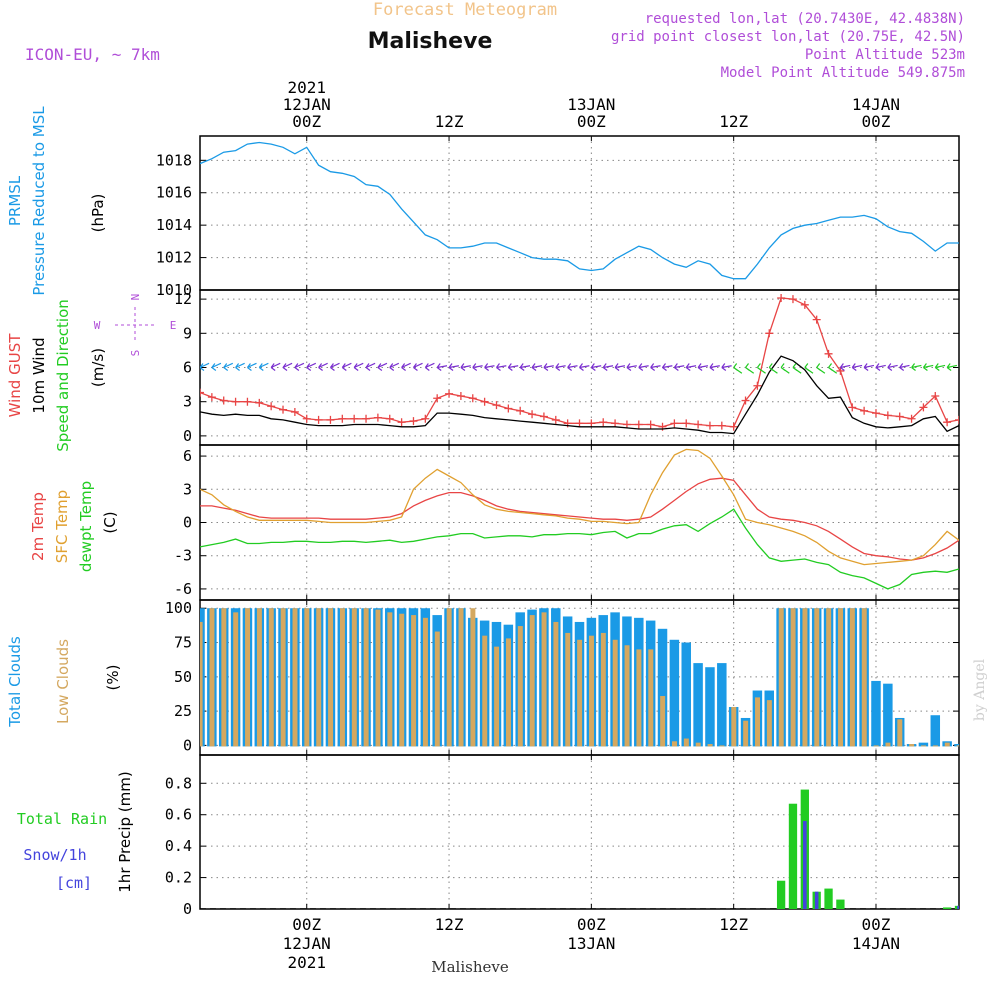 The image size is (1000, 1000). Describe the element at coordinates (178, 815) in the screenshot. I see `y-tick-label: 0.6` at that location.